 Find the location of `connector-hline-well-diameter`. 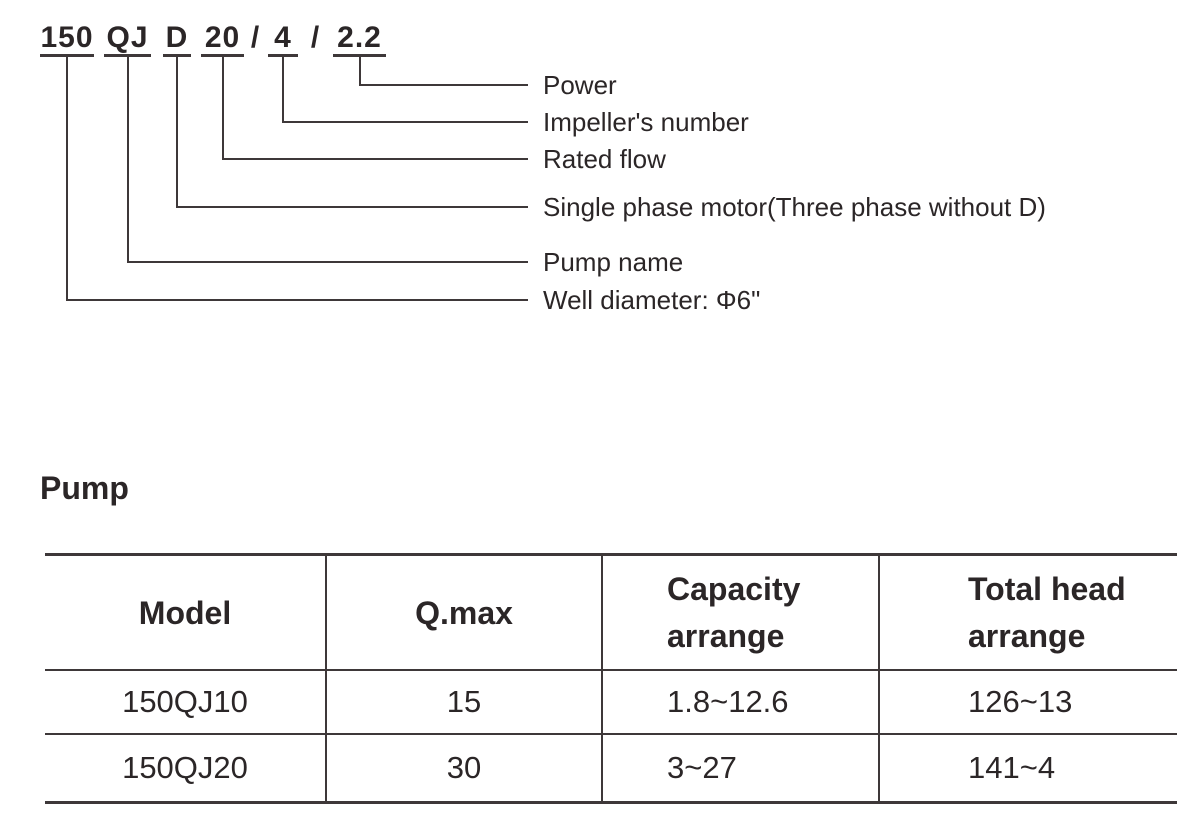

connector-hline-well-diameter is located at coordinates (297, 300).